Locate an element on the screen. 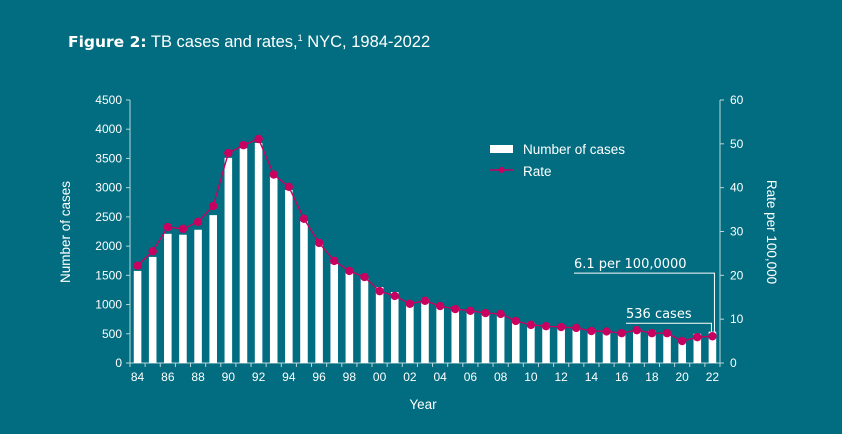 The image size is (842, 434). legend: Number of cases Rate is located at coordinates (557, 160).